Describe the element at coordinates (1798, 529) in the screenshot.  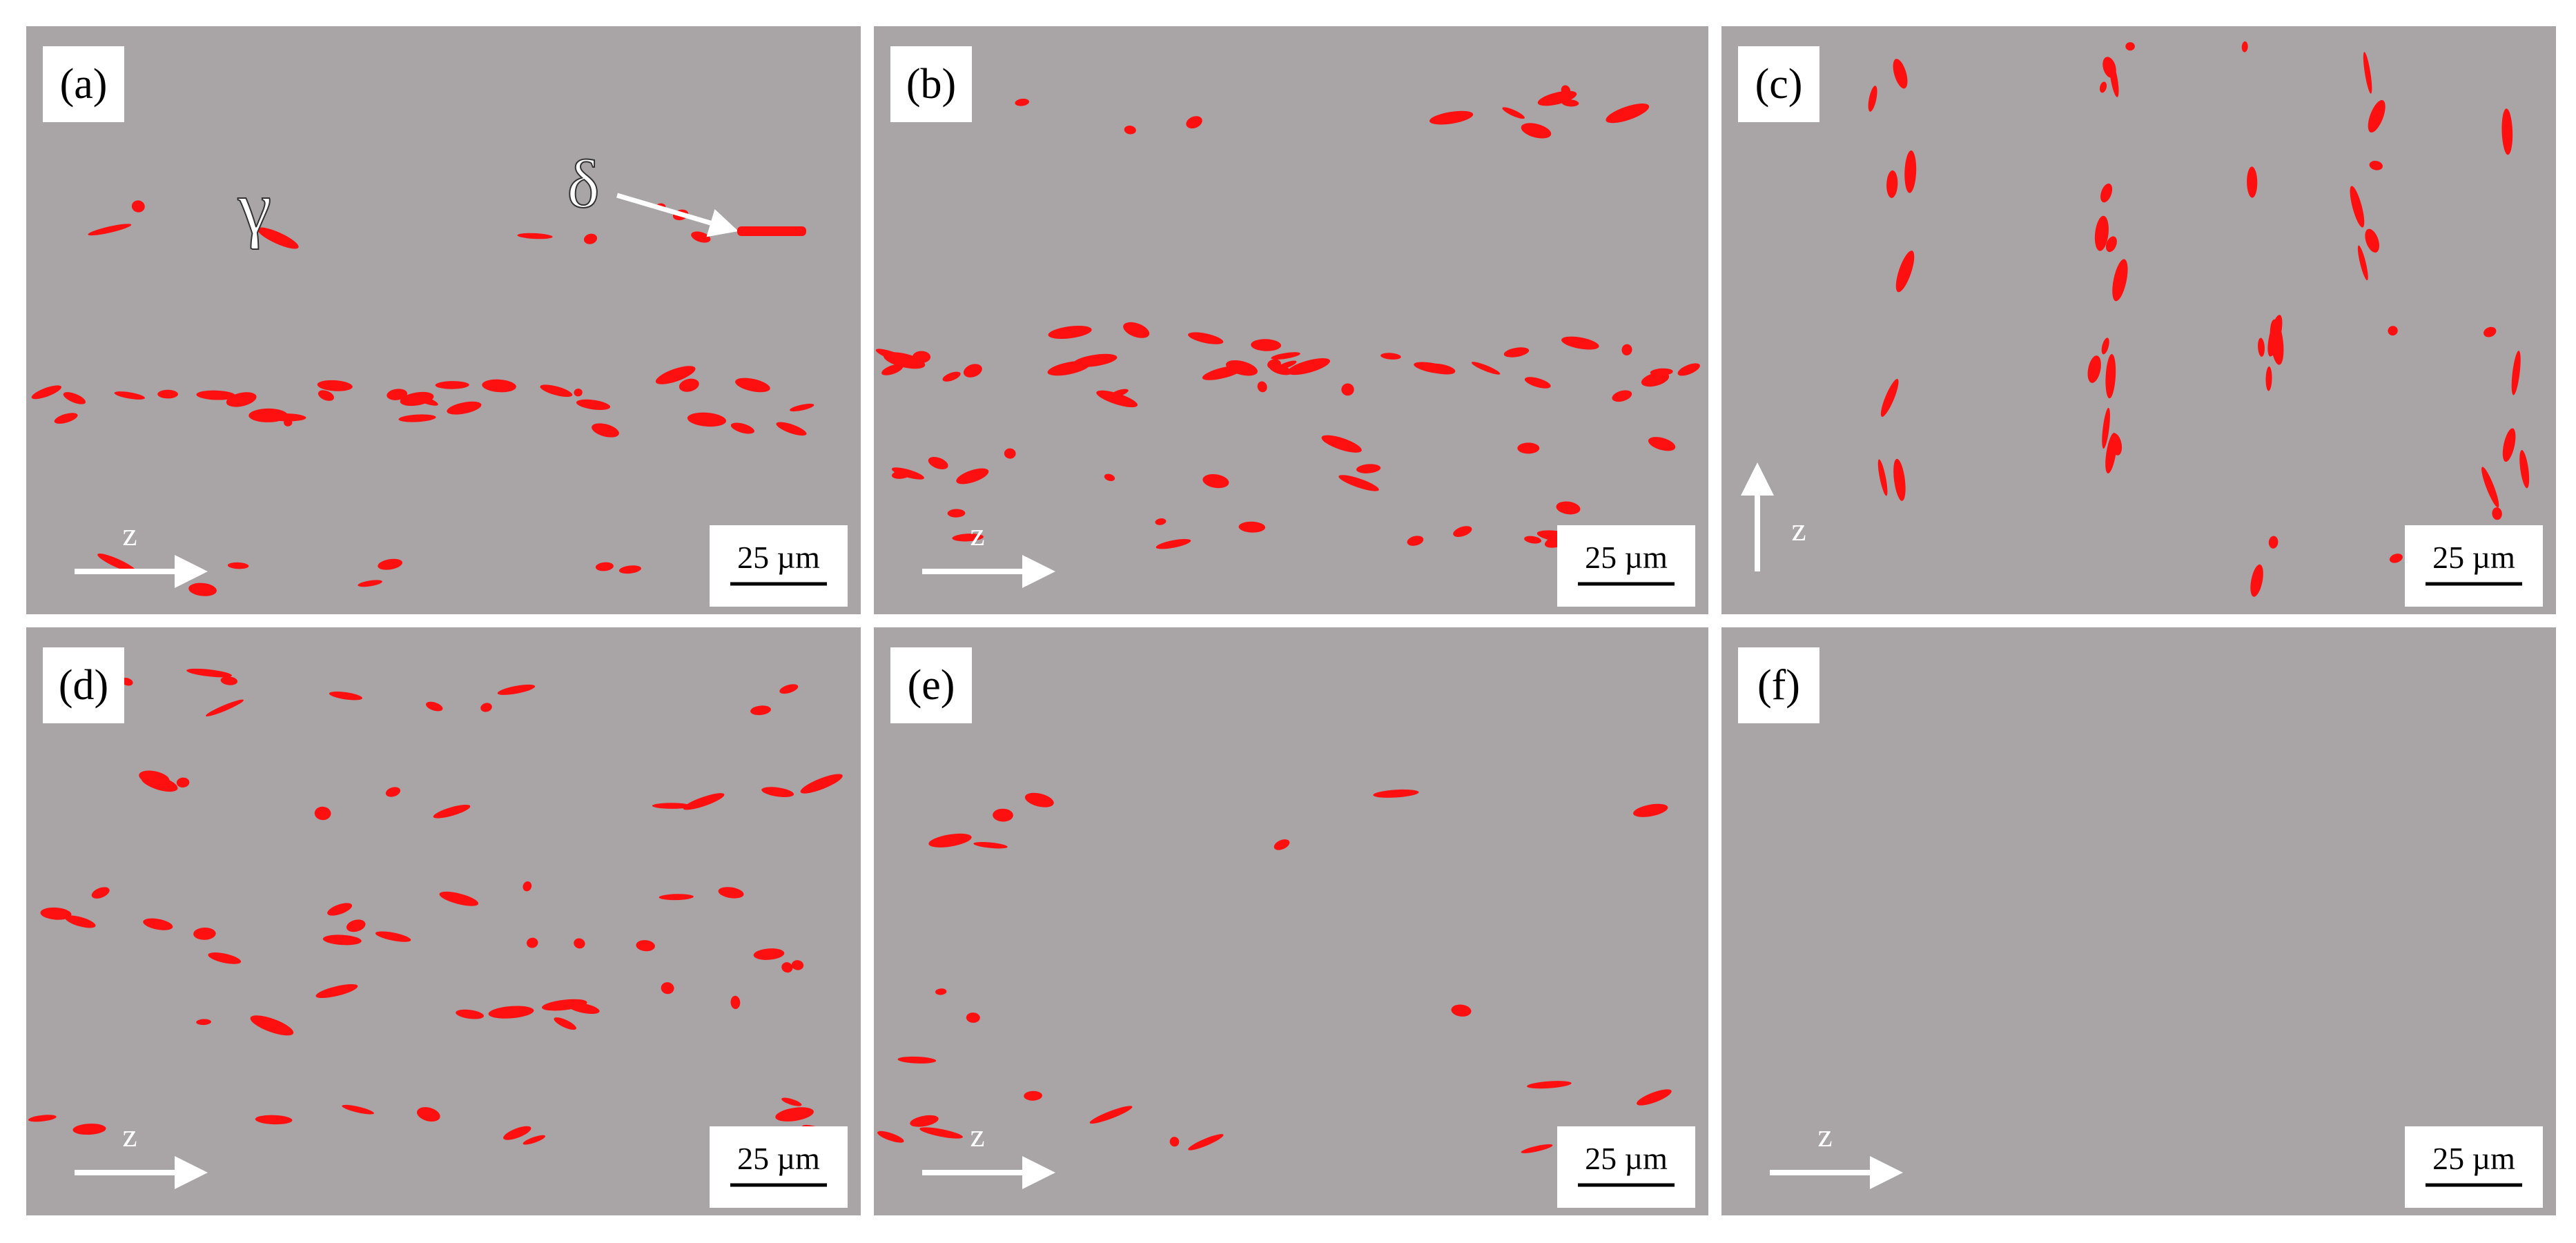
I see `direction-label: z` at that location.